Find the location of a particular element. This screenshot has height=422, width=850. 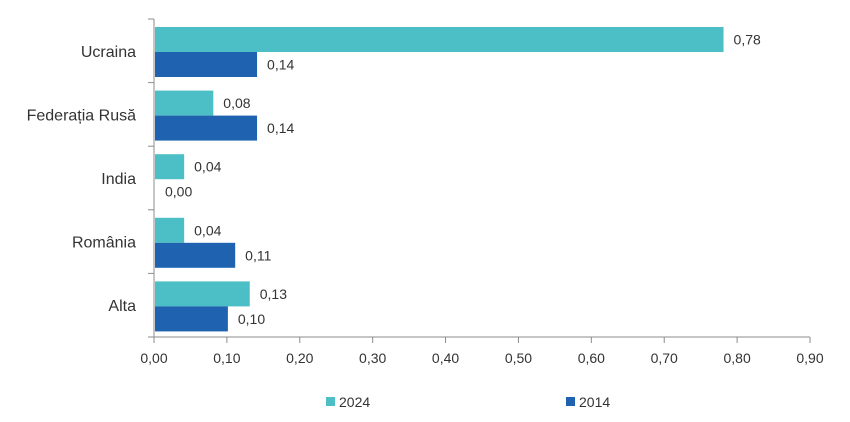

data-label-2024-0: 0,78 is located at coordinates (747, 40).